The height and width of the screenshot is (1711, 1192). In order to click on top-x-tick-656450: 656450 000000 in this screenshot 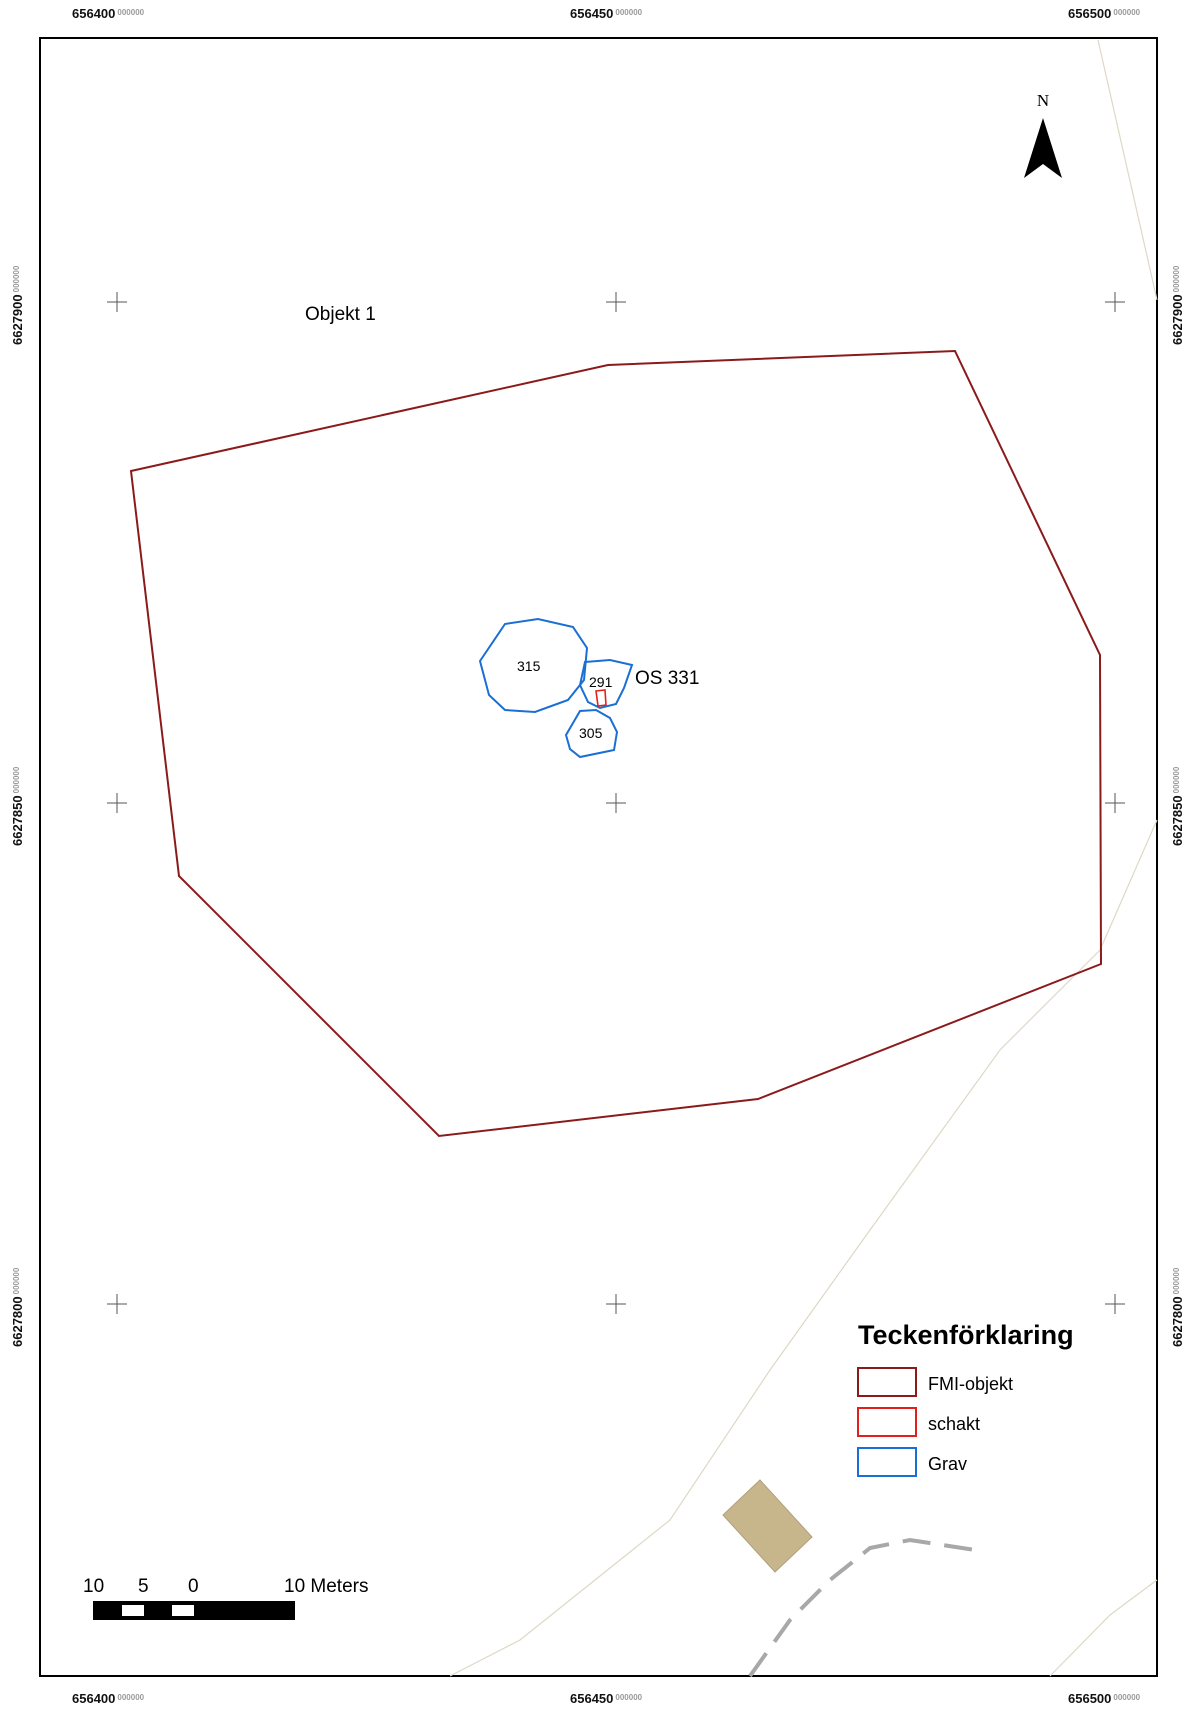, I will do `click(606, 13)`.